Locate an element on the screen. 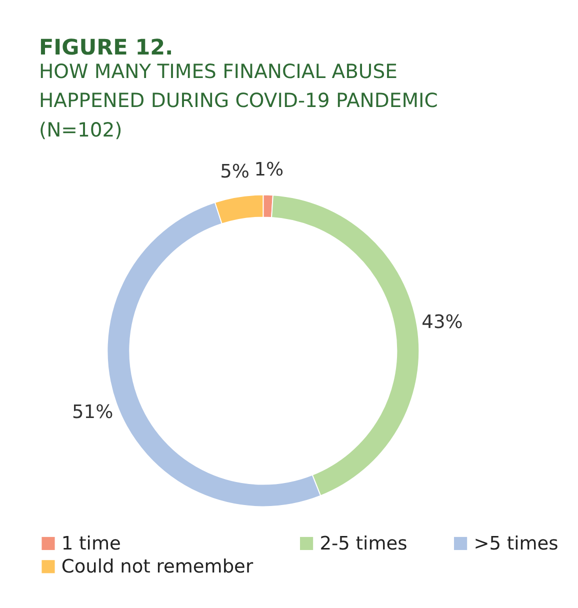 This screenshot has height=608, width=578. data-label: 51% is located at coordinates (93, 412).